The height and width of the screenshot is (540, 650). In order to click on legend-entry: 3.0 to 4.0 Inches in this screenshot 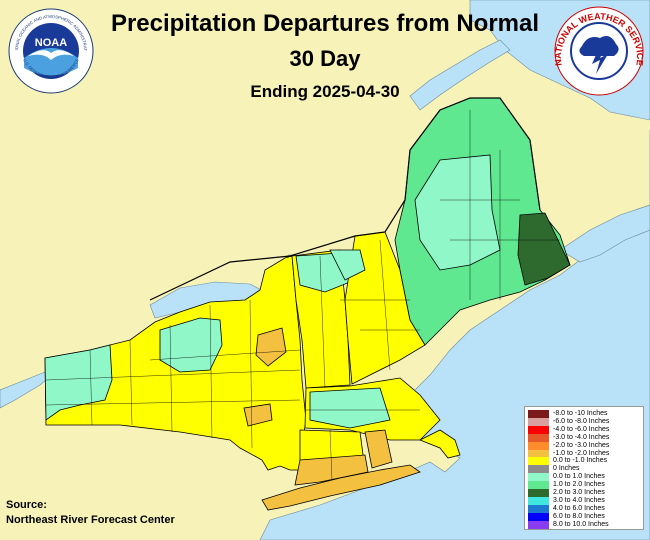, I will do `click(584, 500)`.